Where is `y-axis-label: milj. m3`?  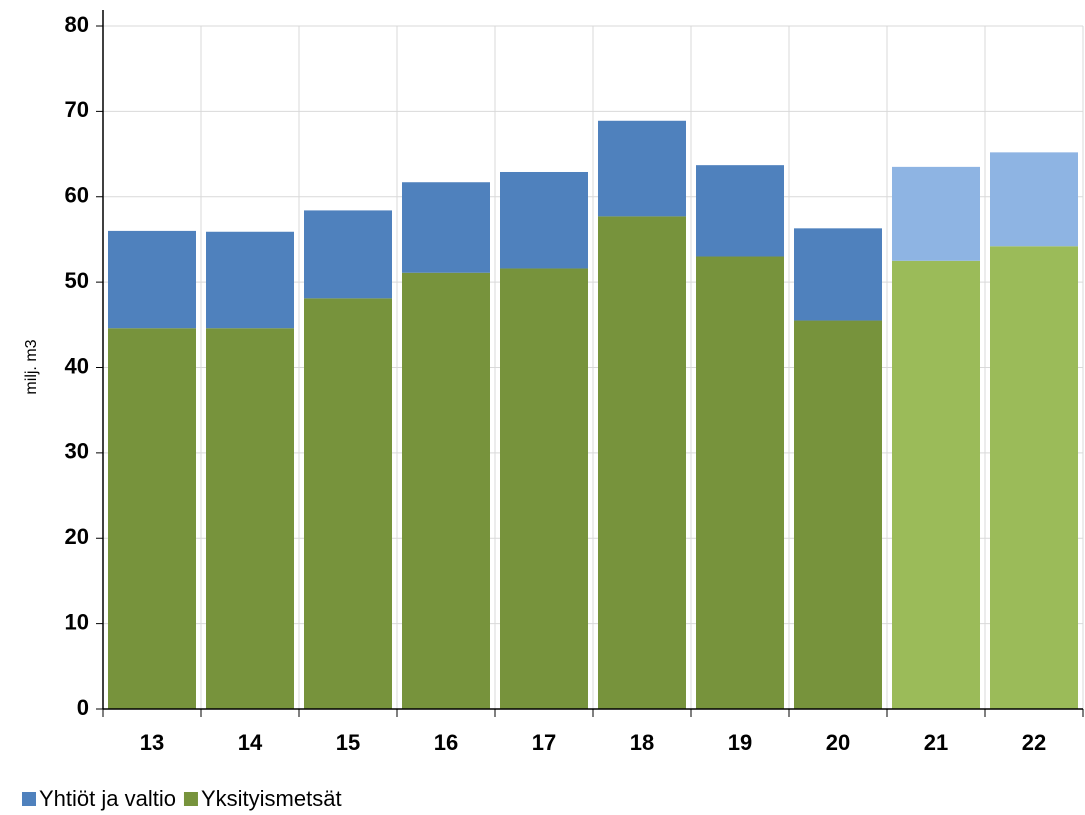
y-axis-label: milj. m3 is located at coordinates (31, 366).